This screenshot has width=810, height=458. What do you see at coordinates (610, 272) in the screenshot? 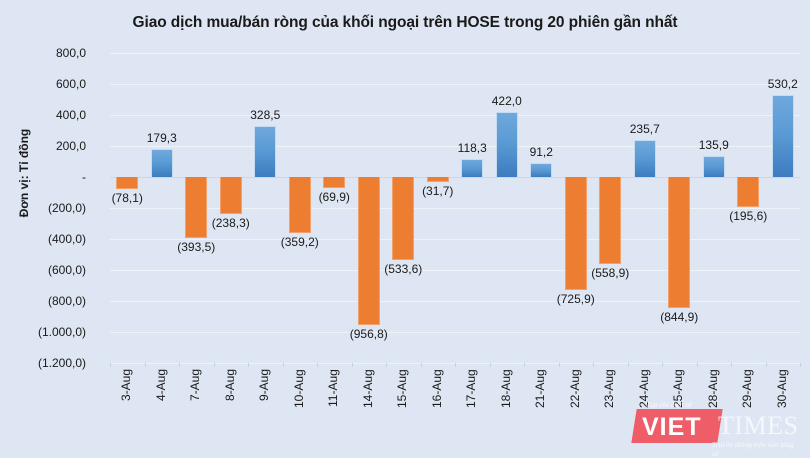
I see `bar-value-label: (558,9)` at bounding box center [610, 272].